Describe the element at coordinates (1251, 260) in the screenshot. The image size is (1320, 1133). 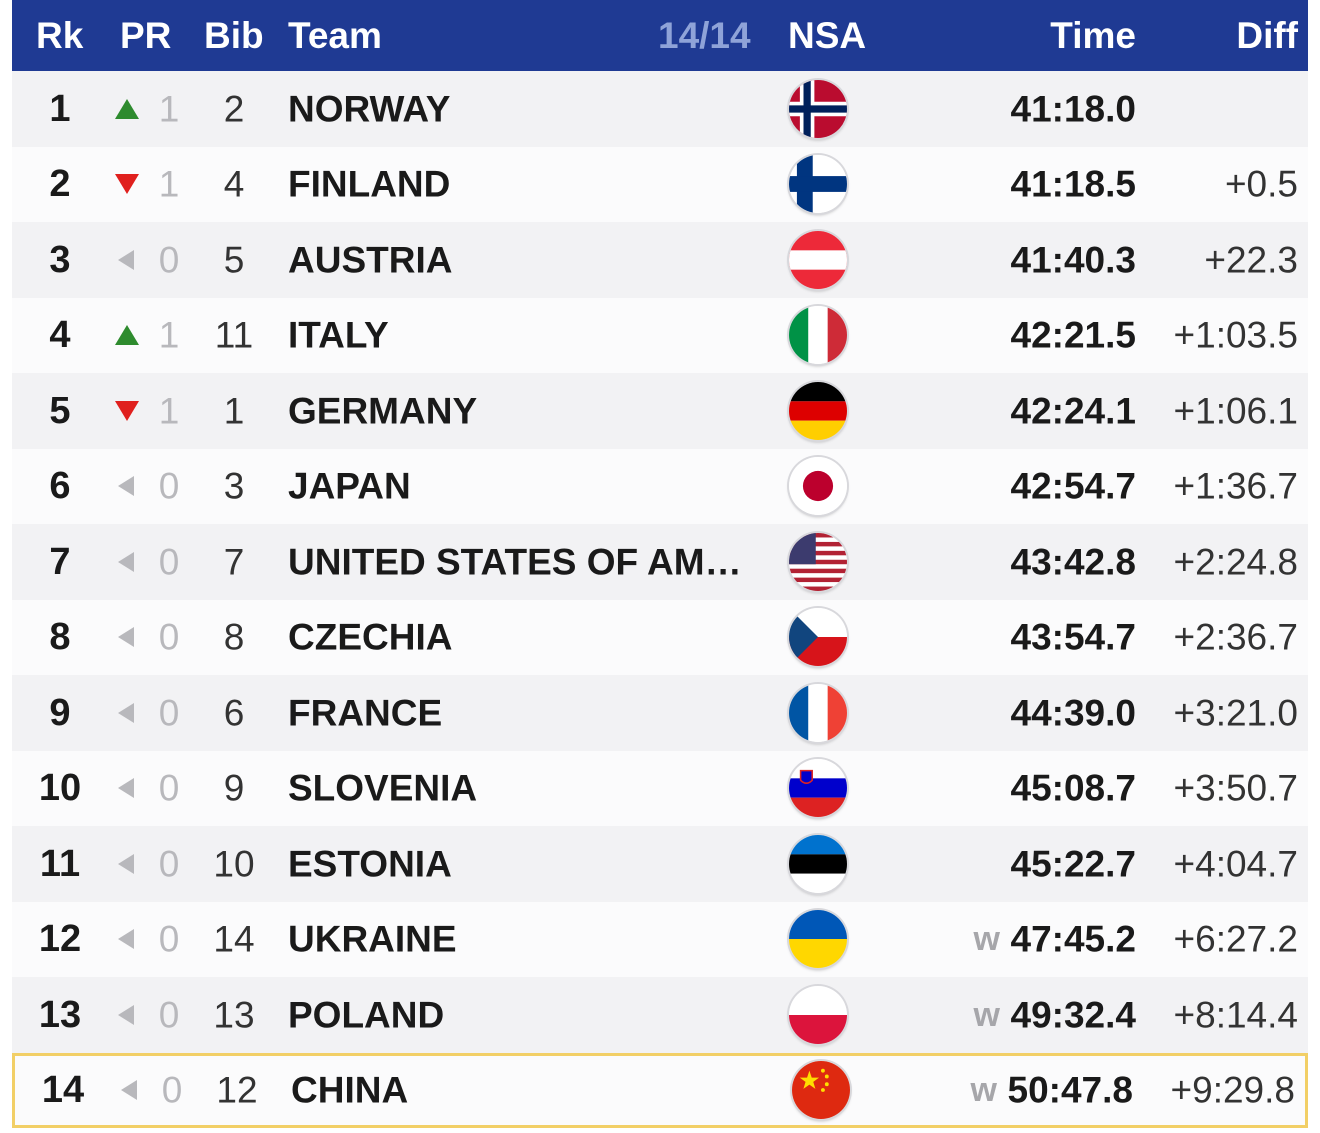
I see `time-difference: +22.3` at that location.